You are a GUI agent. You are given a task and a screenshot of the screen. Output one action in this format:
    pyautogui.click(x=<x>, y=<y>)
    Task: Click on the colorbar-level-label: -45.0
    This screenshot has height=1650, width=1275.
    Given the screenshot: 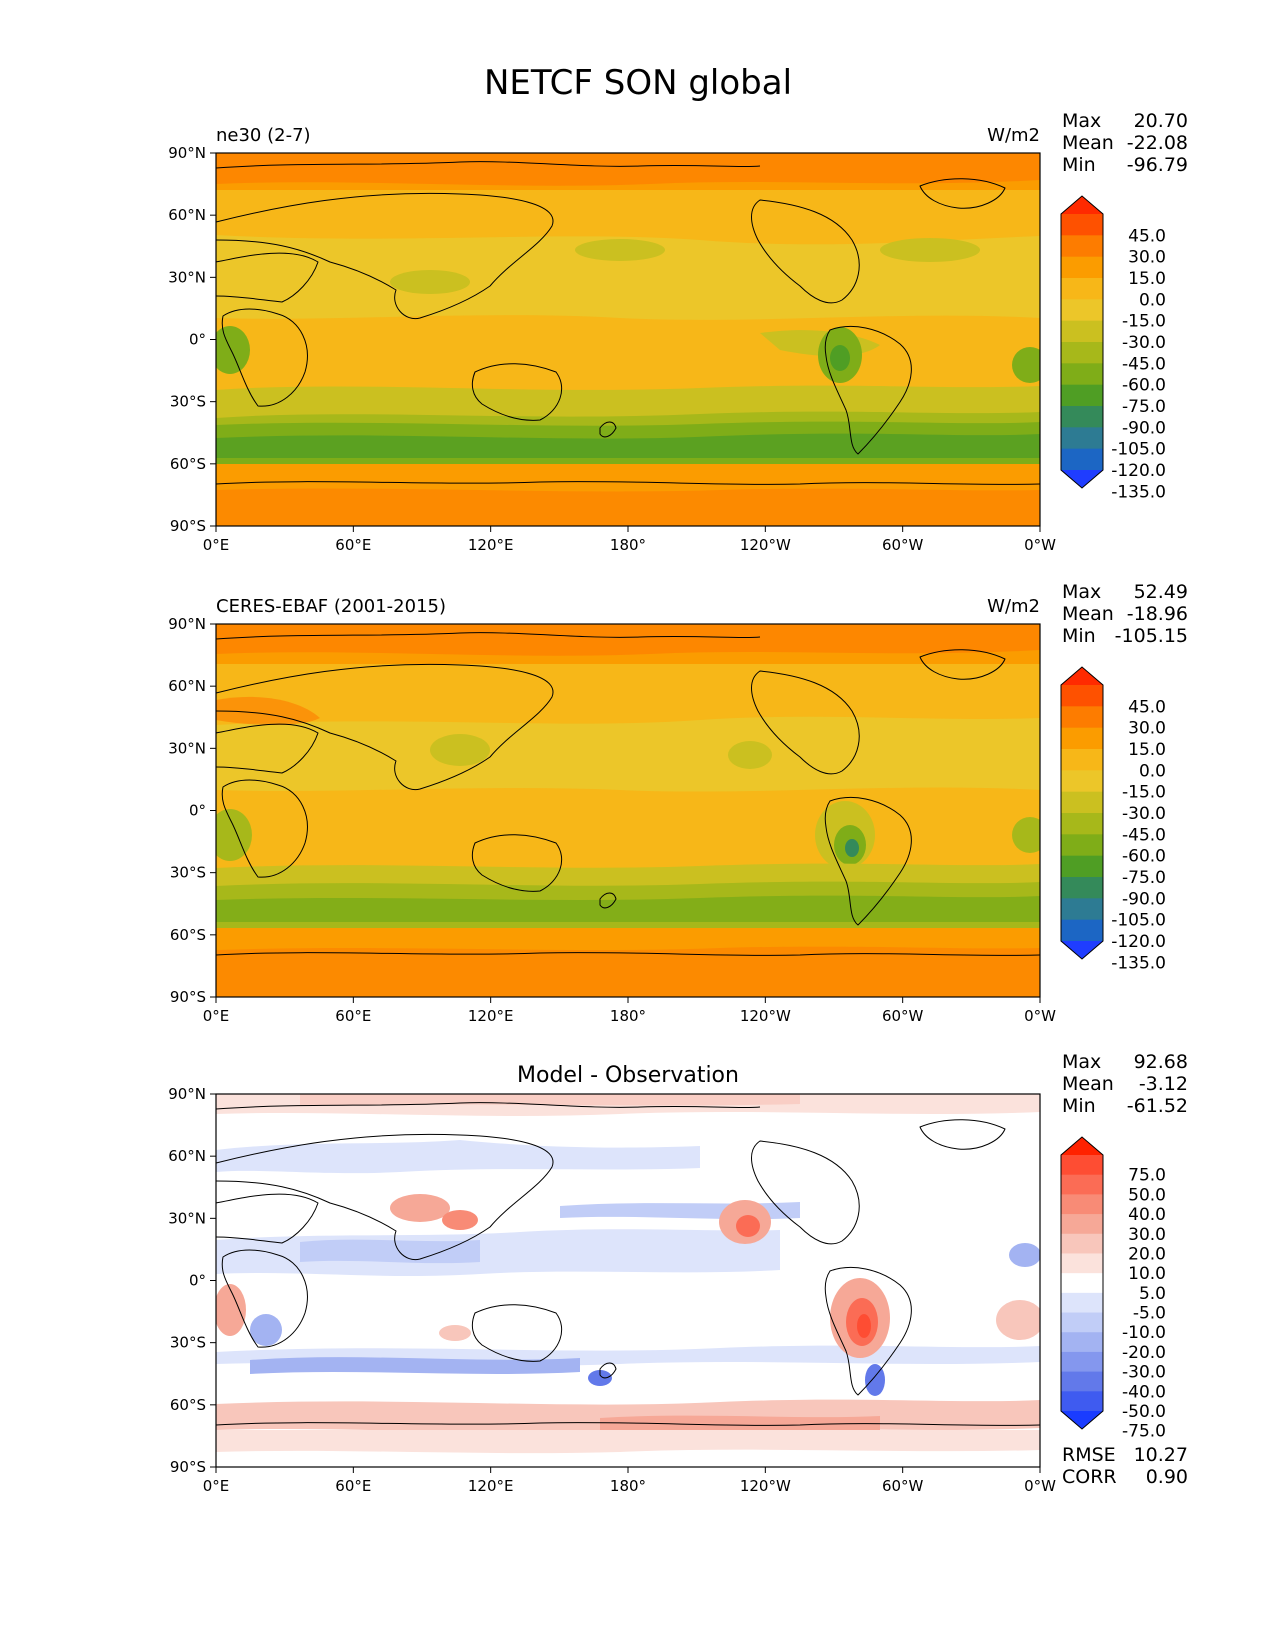 What is the action you would take?
    pyautogui.click(x=1144, y=835)
    